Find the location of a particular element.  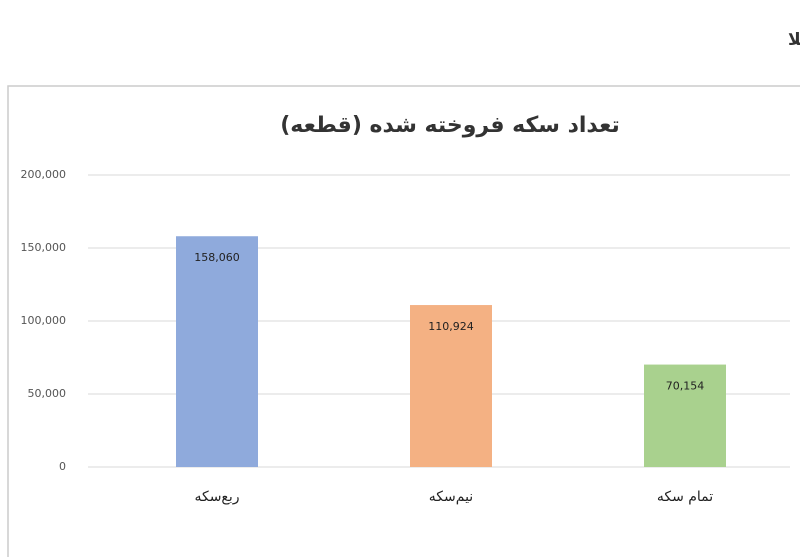

y-tick-label: 200,000 is located at coordinates (44, 174).